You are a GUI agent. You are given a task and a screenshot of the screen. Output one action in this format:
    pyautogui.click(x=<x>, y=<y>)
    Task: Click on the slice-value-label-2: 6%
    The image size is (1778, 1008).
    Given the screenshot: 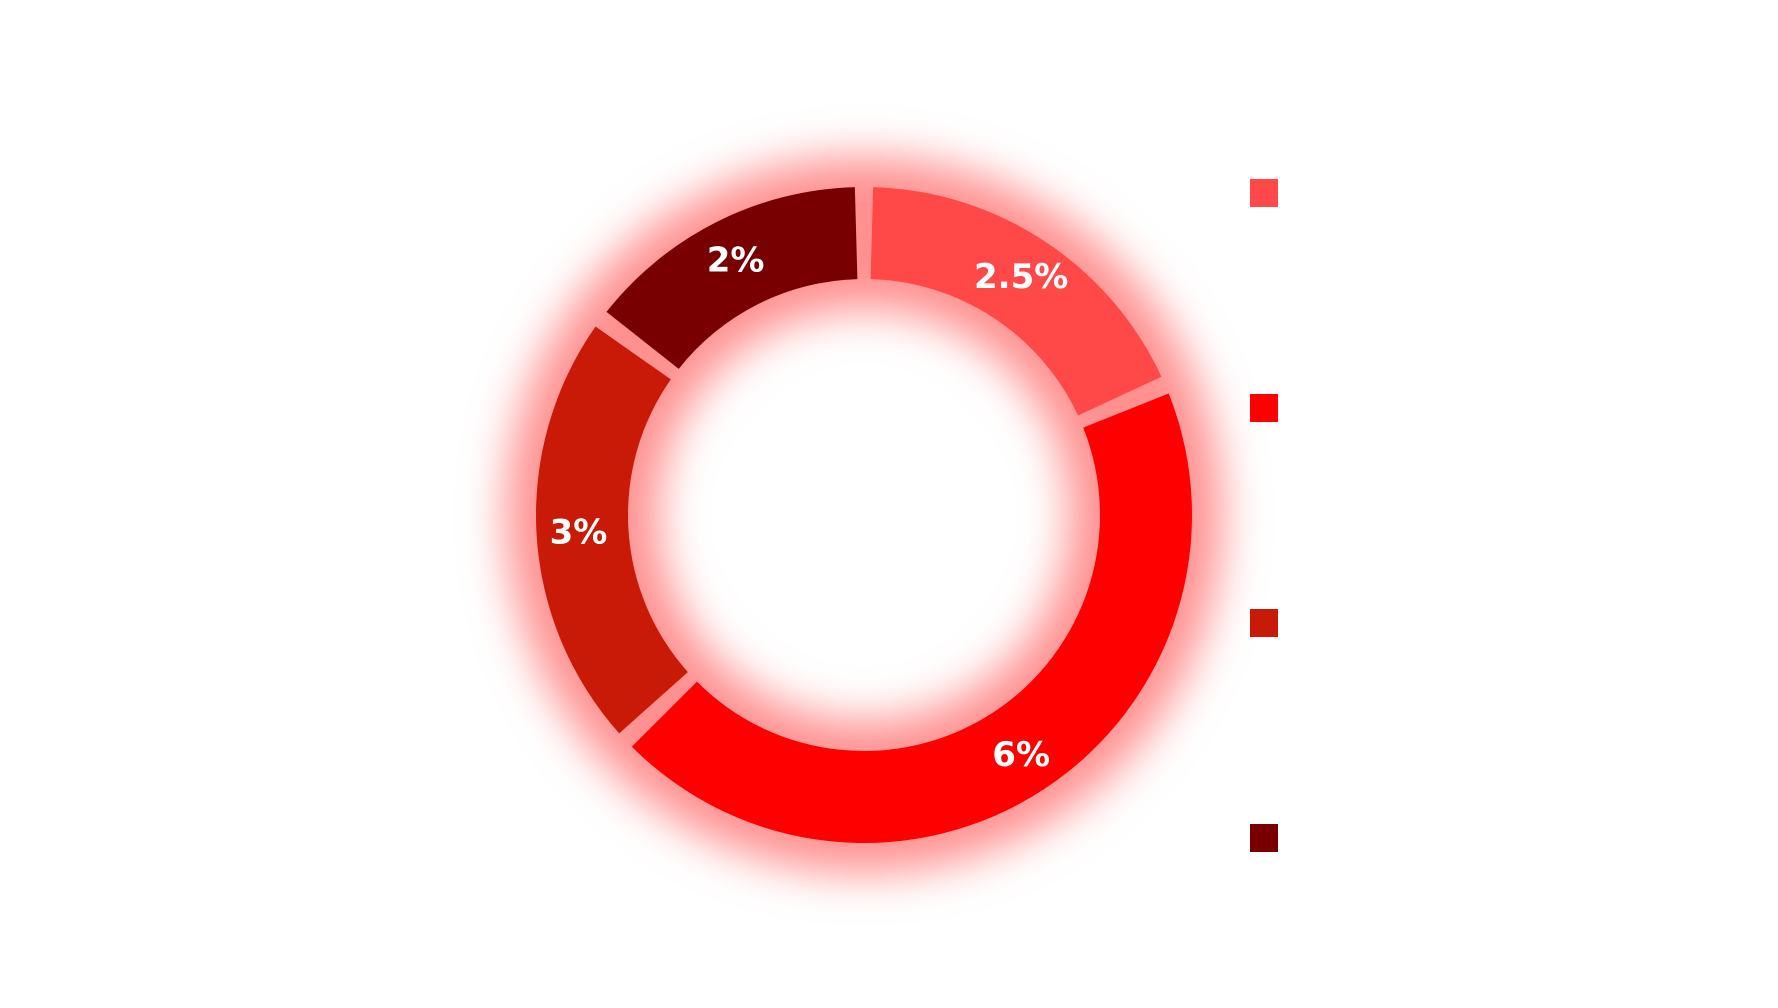 What is the action you would take?
    pyautogui.click(x=1021, y=755)
    